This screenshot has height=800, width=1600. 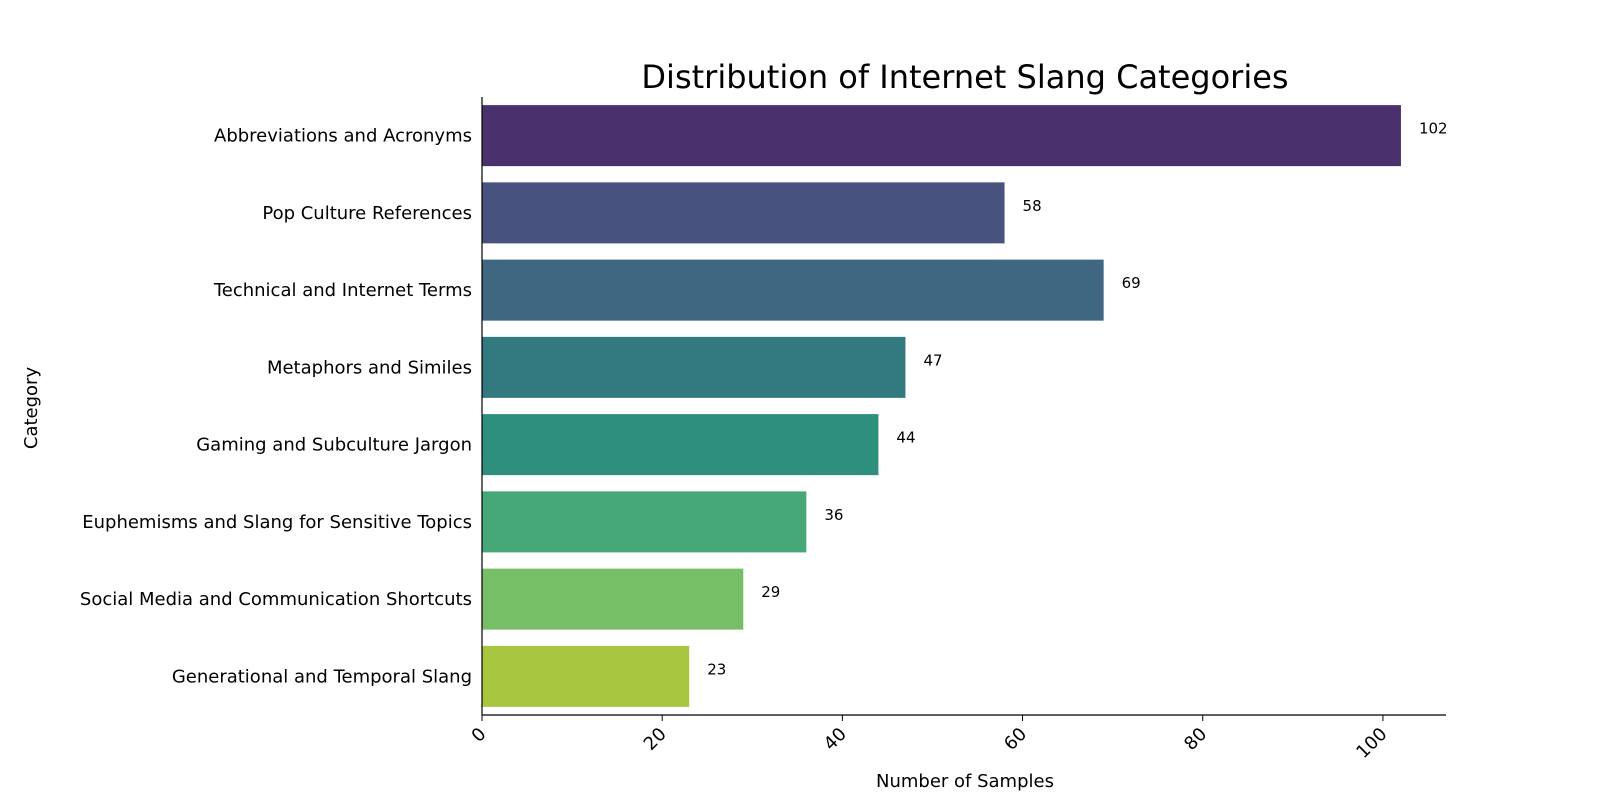 I want to click on bar-metaphors-and-similes, so click(x=694, y=367).